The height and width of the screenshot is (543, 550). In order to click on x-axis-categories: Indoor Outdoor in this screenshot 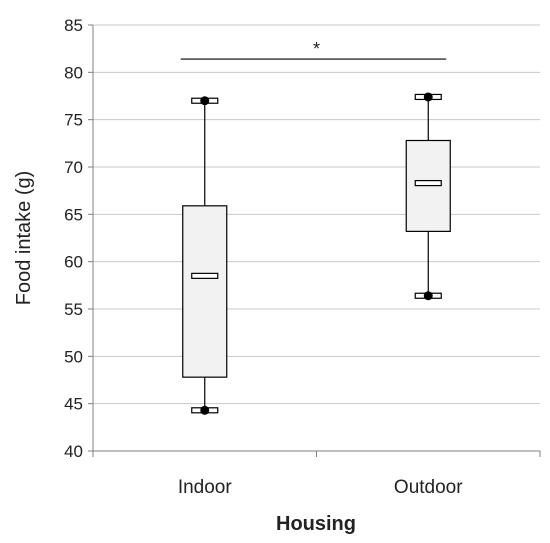, I will do `click(320, 487)`.